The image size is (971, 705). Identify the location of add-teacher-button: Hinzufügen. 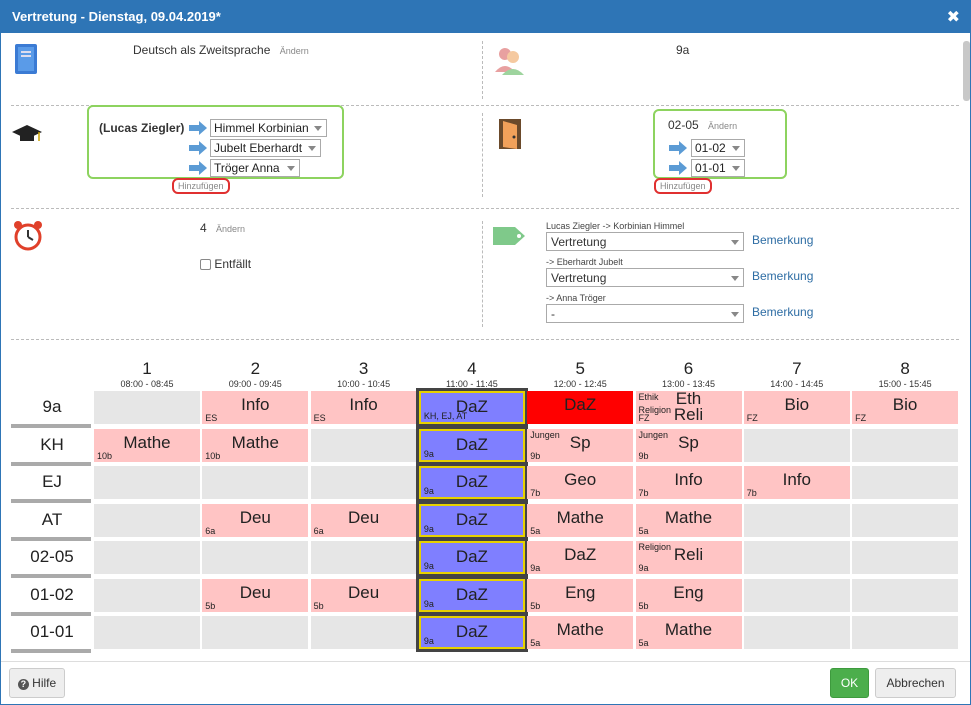
(201, 186).